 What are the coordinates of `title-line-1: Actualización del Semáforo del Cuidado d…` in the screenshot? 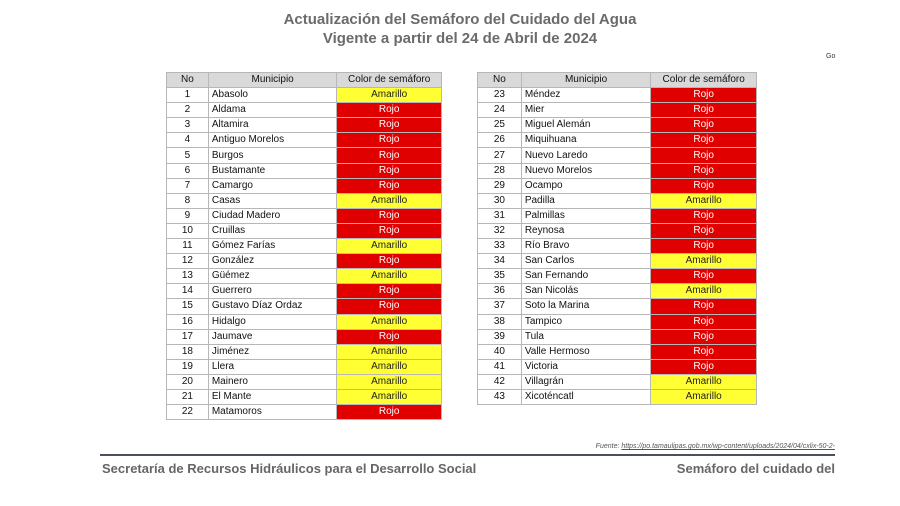 It's located at (460, 19).